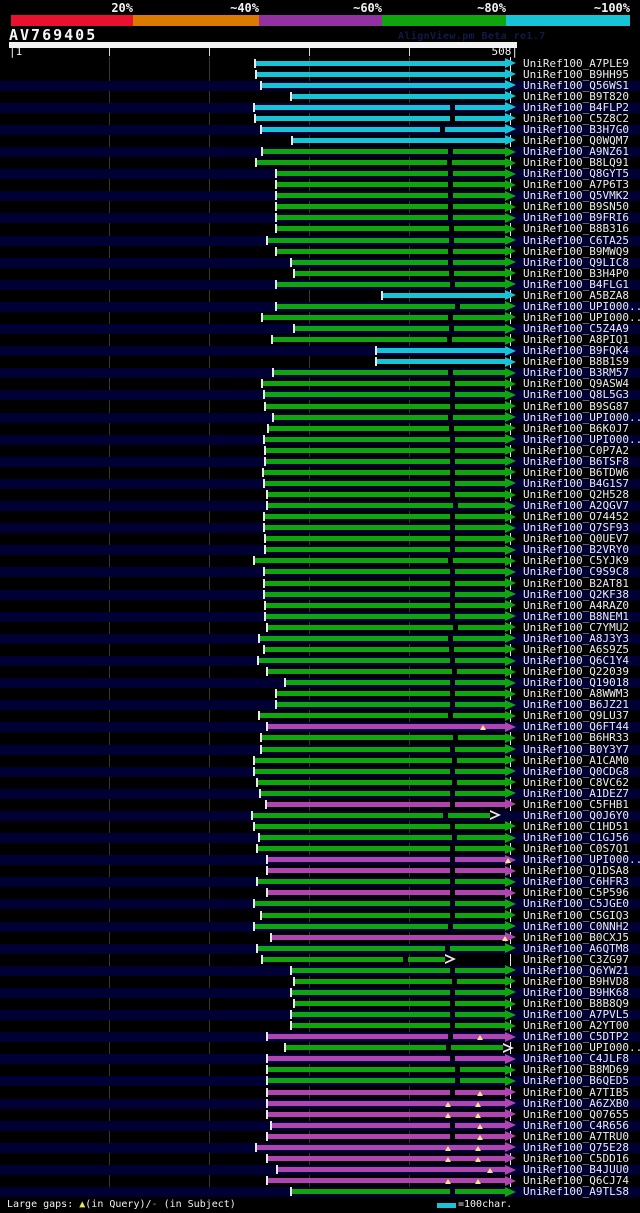 This screenshot has width=640, height=1213. I want to click on hit-label: UniRef100_B9HH95, so click(576, 74).